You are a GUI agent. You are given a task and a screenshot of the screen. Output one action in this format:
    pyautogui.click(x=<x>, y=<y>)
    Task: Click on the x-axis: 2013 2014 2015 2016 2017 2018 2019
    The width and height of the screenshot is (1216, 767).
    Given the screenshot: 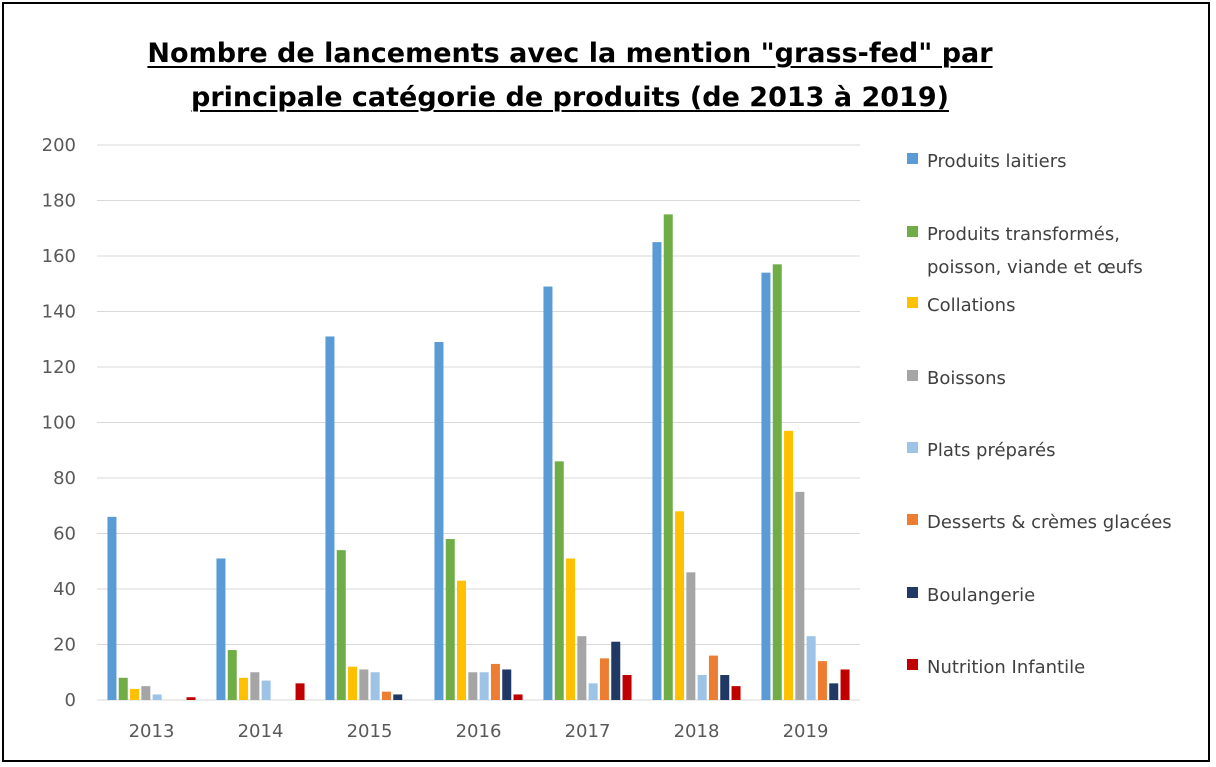 What is the action you would take?
    pyautogui.click(x=479, y=731)
    